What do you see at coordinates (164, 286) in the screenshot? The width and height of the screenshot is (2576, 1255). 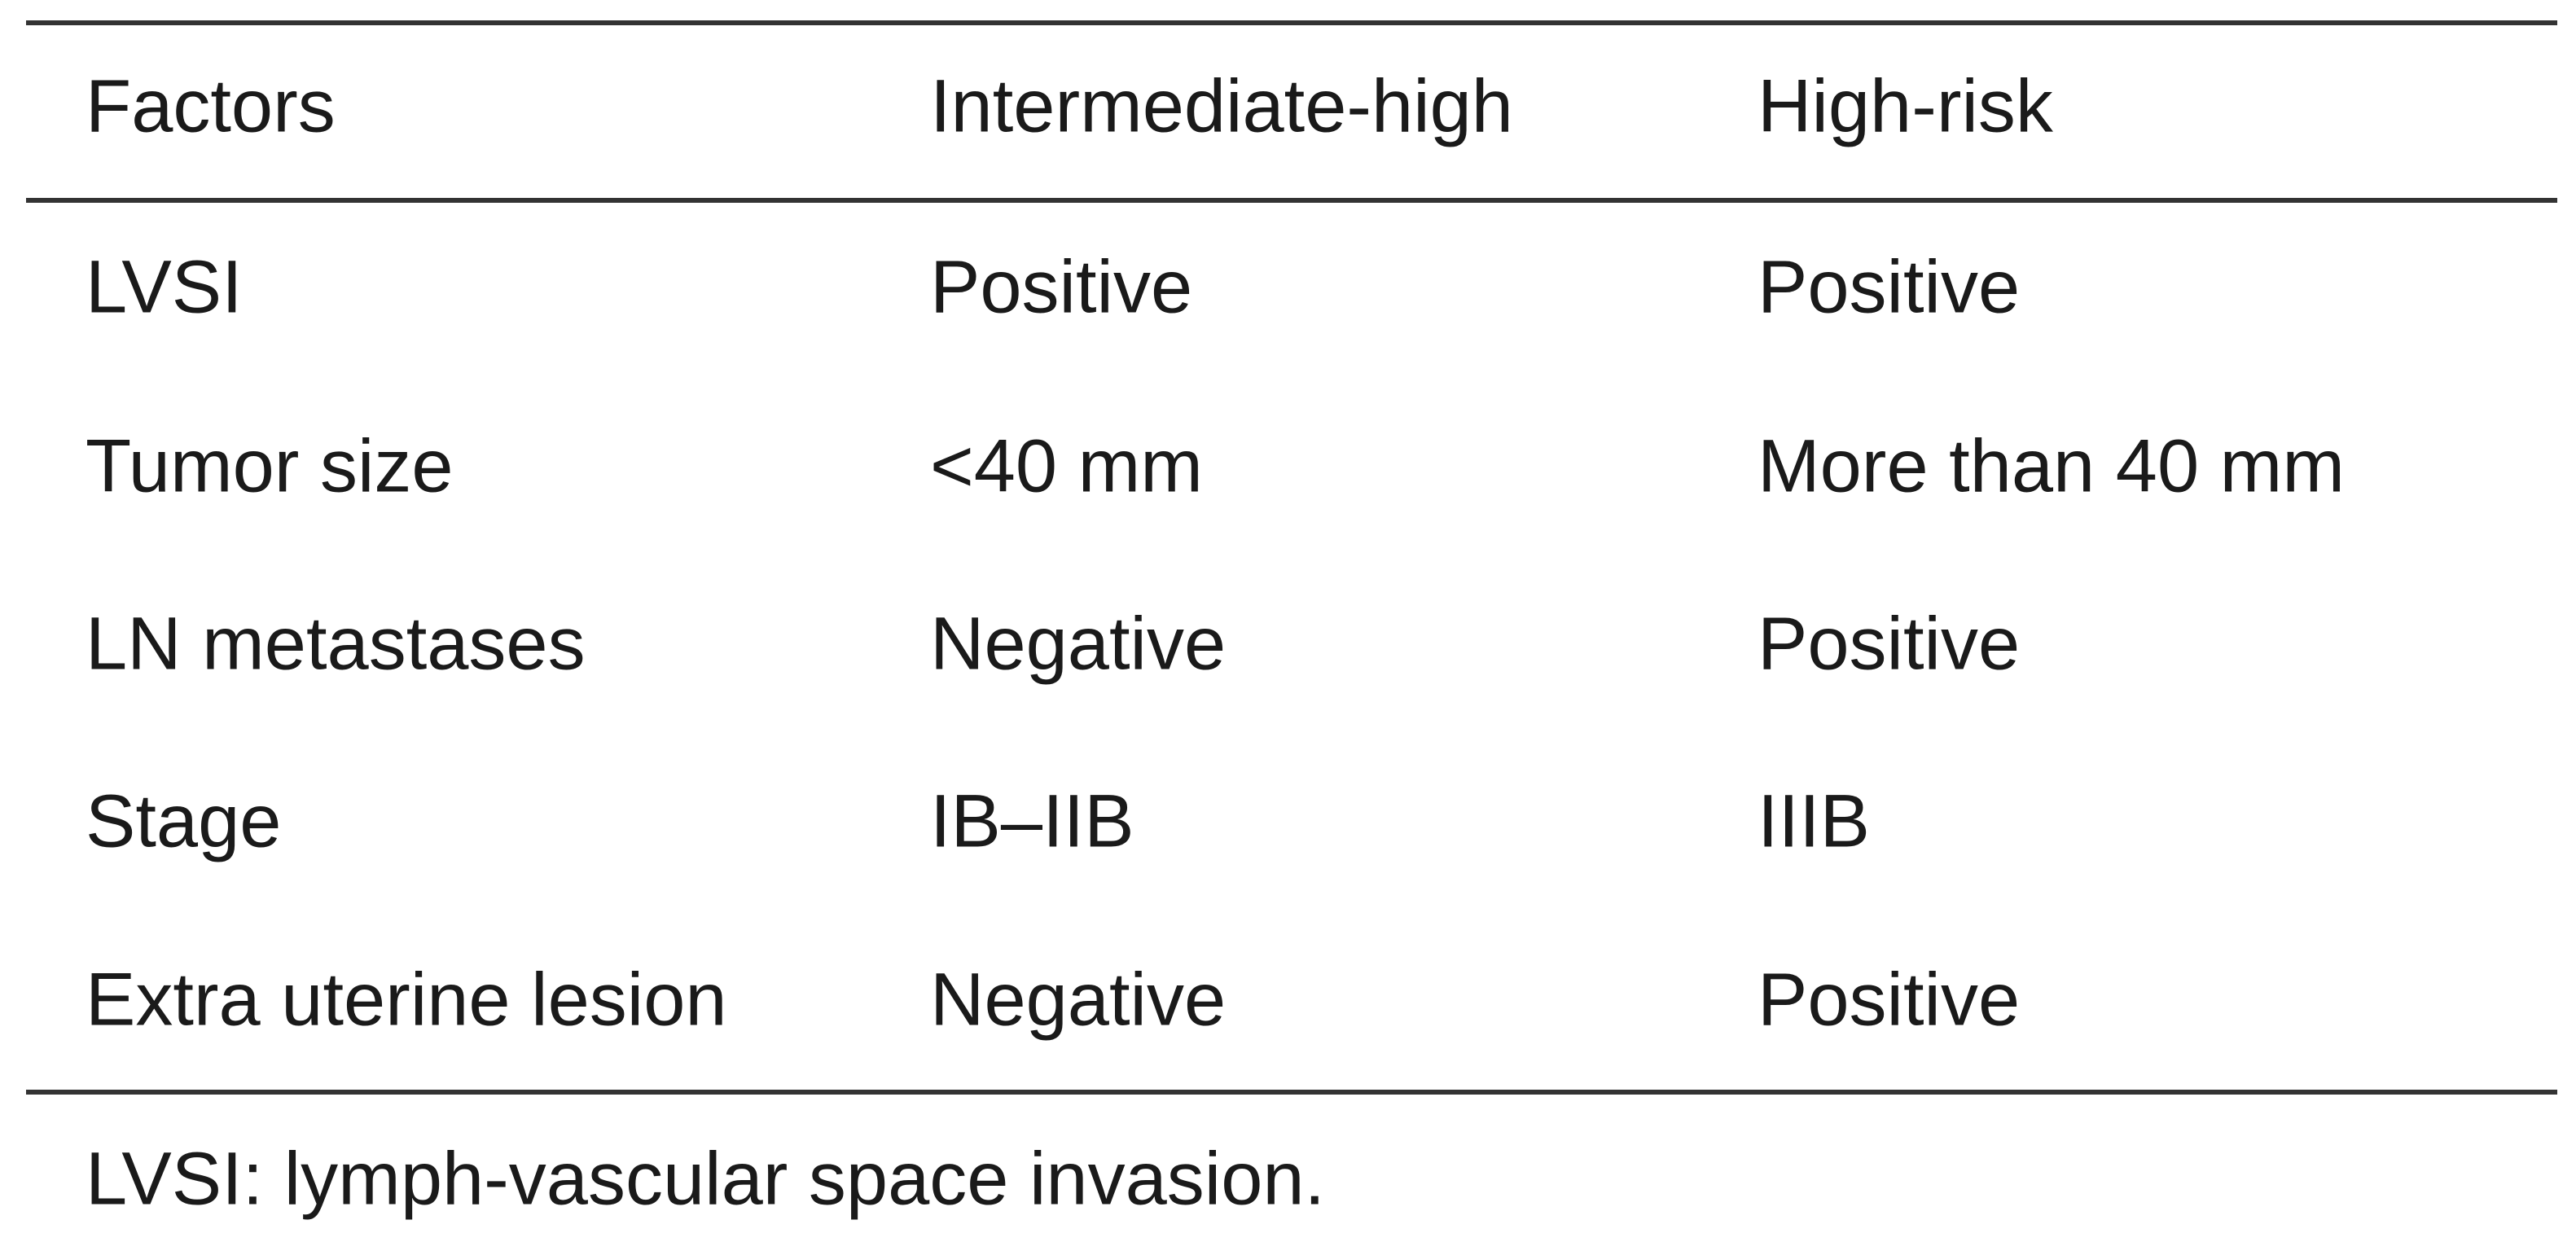 I see `table-cell: LVSI` at bounding box center [164, 286].